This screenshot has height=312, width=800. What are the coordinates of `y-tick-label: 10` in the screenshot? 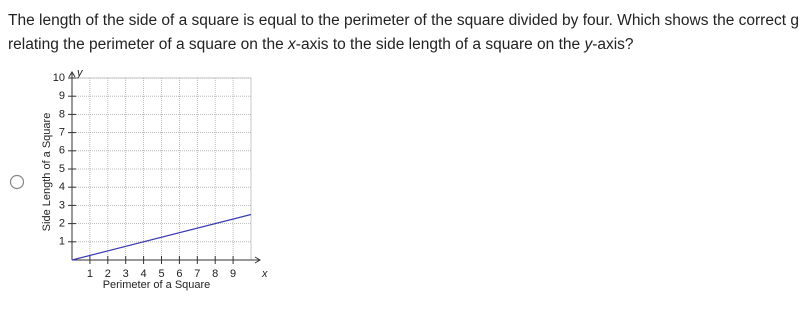 It's located at (59, 78).